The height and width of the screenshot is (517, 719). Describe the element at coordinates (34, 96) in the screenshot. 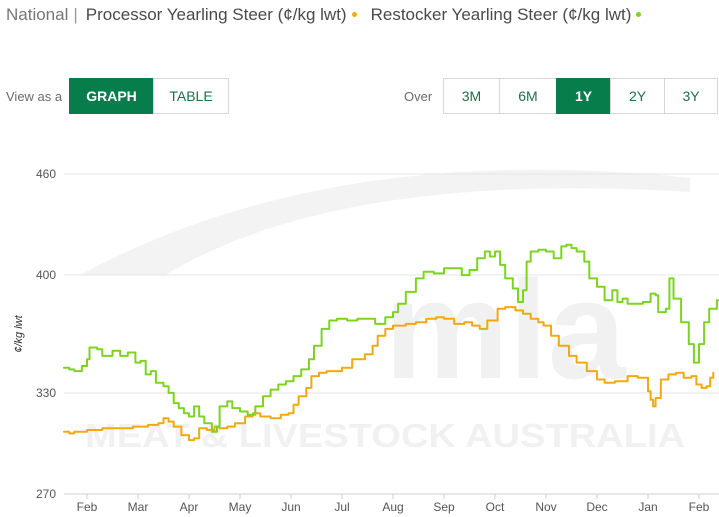

I see `view-as-label: View as a` at that location.